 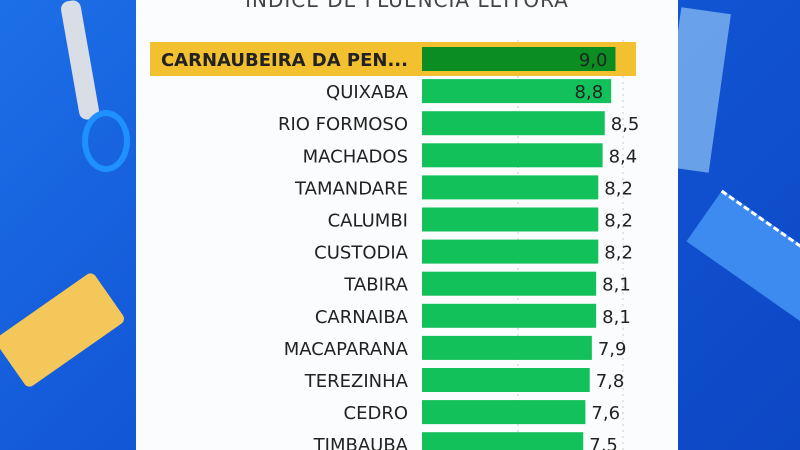 I want to click on category-label: TAMANDARE, so click(x=351, y=188).